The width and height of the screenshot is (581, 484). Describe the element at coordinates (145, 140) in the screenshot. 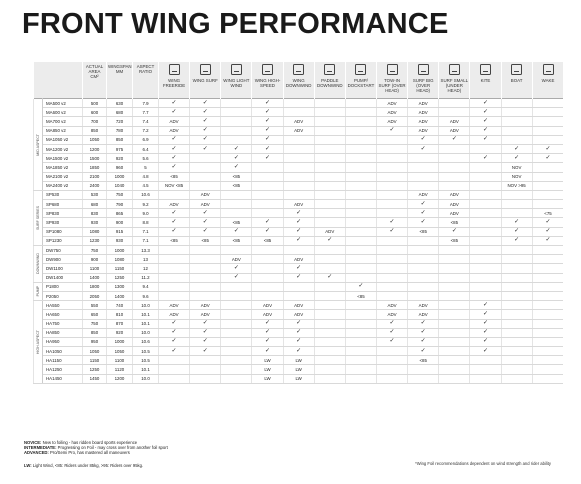

I see `table-cell: 6.9` at that location.